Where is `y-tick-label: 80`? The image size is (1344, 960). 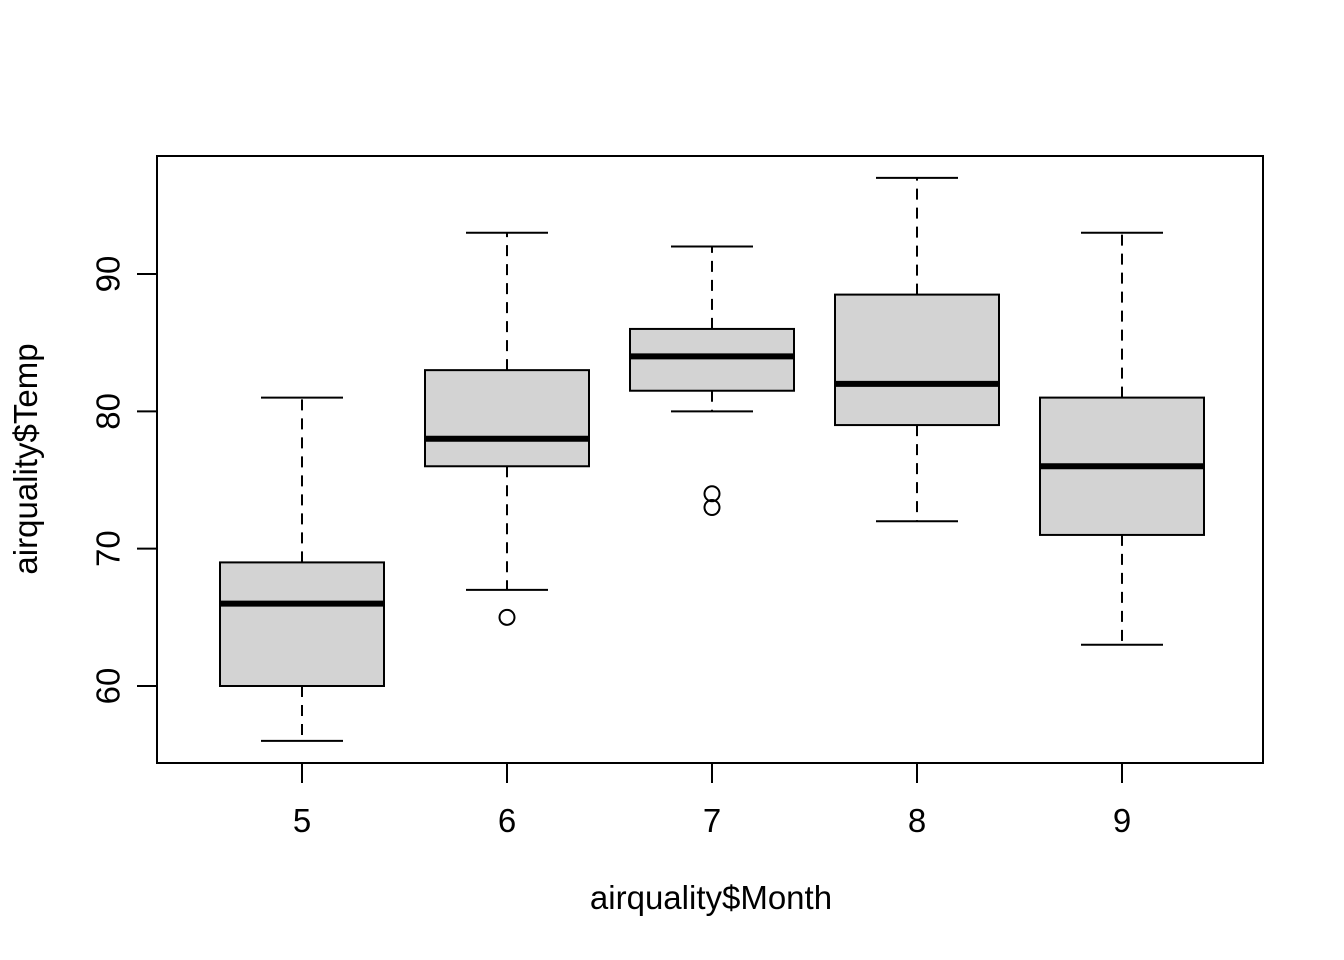
y-tick-label: 80 is located at coordinates (108, 411).